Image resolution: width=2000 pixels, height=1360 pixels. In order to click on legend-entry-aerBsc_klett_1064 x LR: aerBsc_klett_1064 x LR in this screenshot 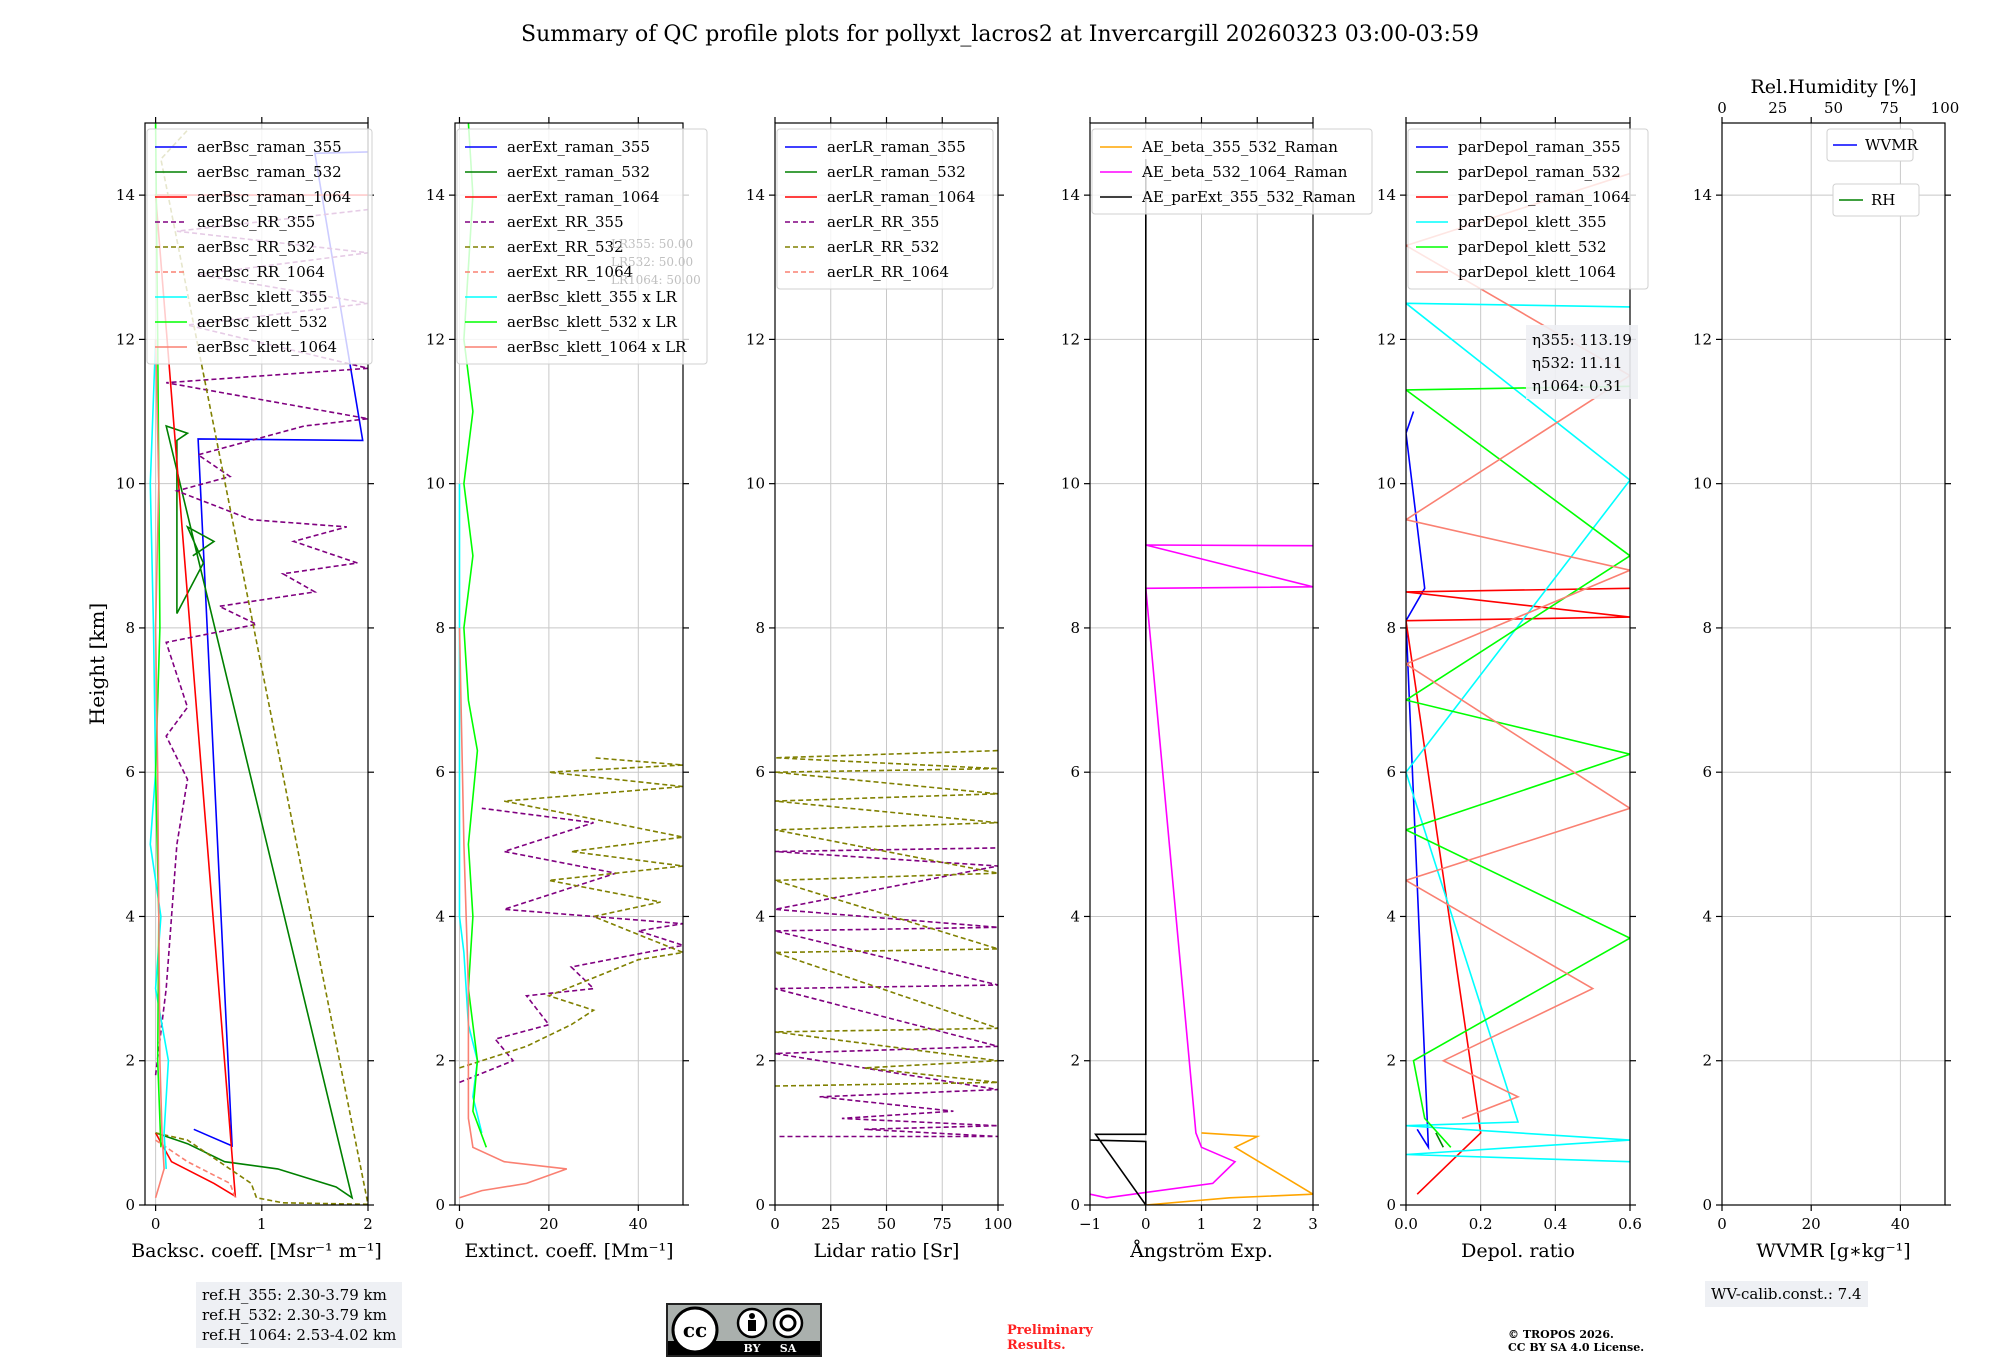, I will do `click(597, 347)`.